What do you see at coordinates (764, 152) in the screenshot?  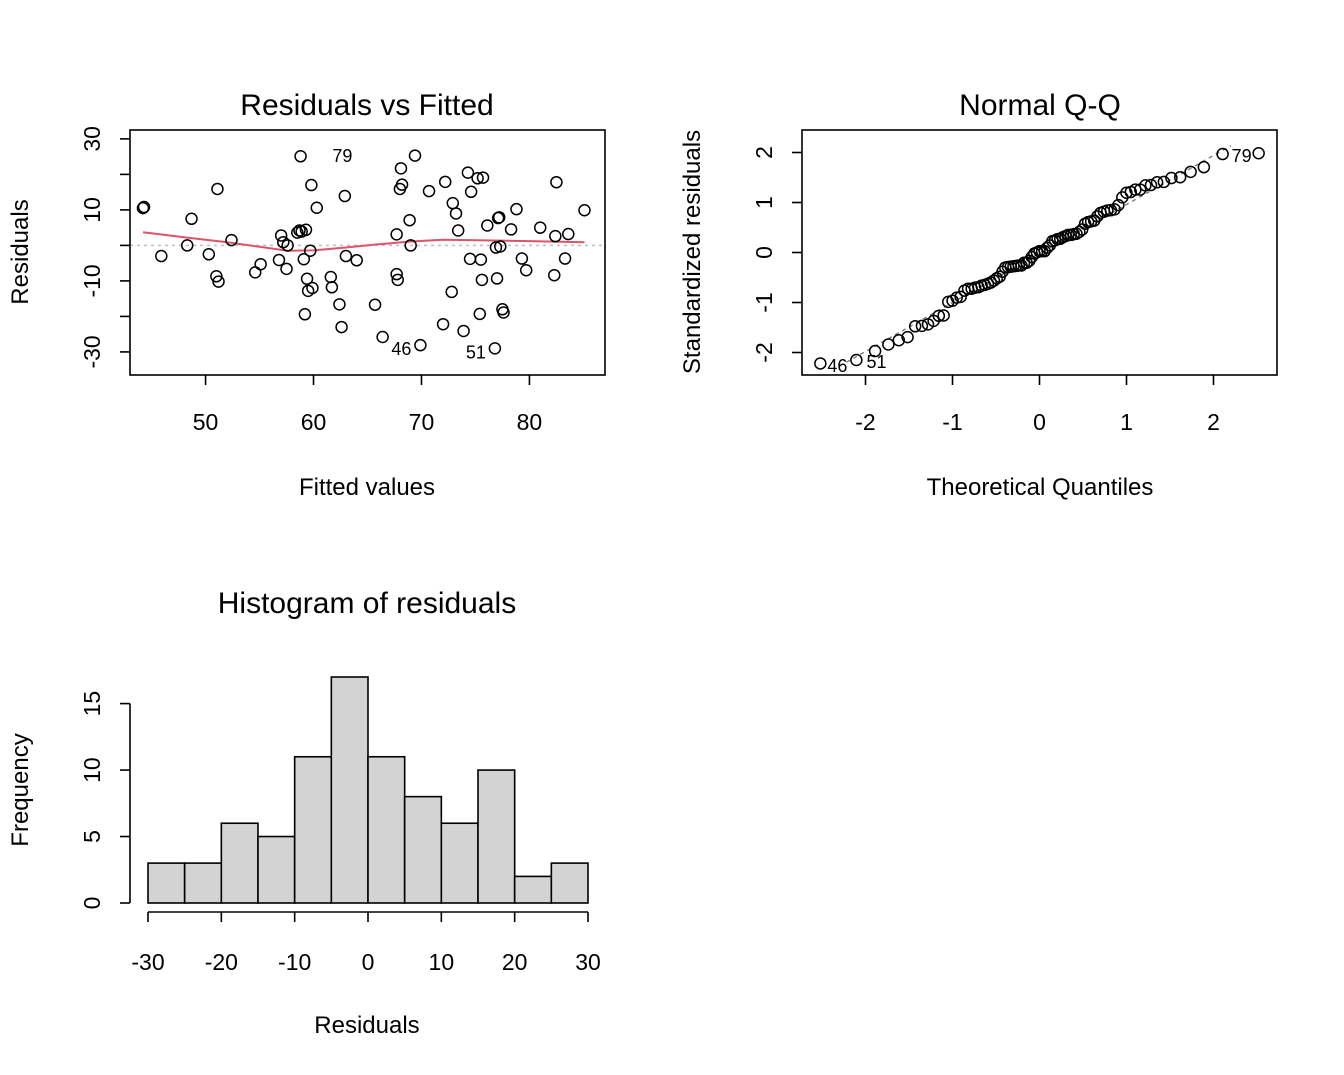 I see `y-tick-label: 2` at bounding box center [764, 152].